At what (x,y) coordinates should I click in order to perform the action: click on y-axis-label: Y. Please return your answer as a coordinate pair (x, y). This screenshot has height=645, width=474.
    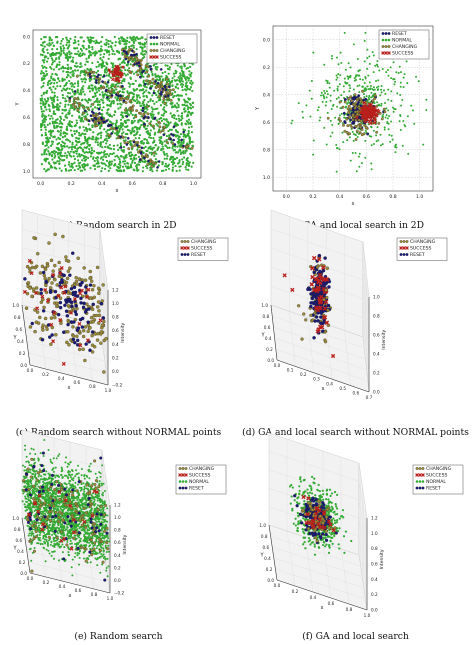
    Looking at the image, I should click on (258, 108).